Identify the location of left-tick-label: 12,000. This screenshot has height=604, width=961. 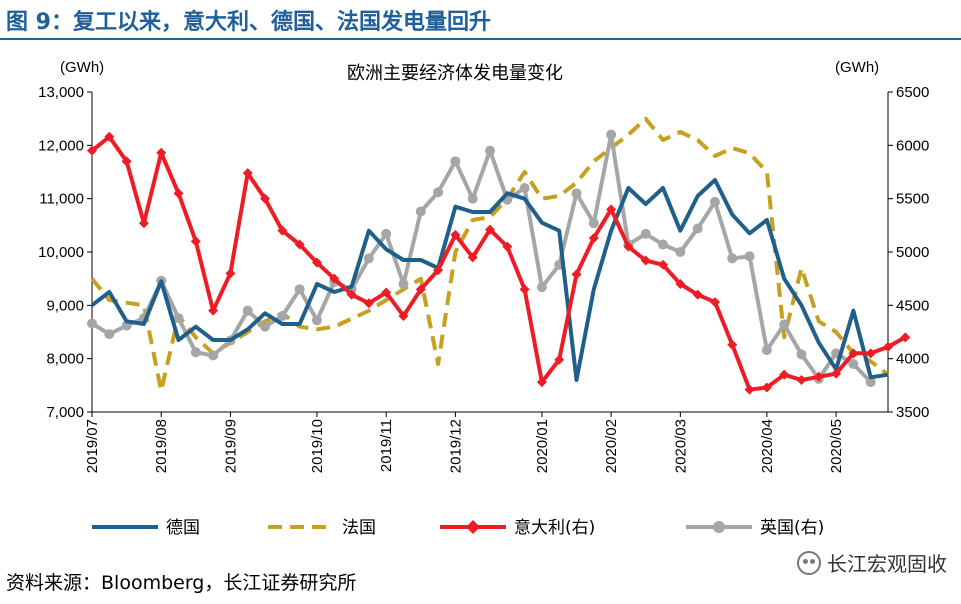
(61, 145).